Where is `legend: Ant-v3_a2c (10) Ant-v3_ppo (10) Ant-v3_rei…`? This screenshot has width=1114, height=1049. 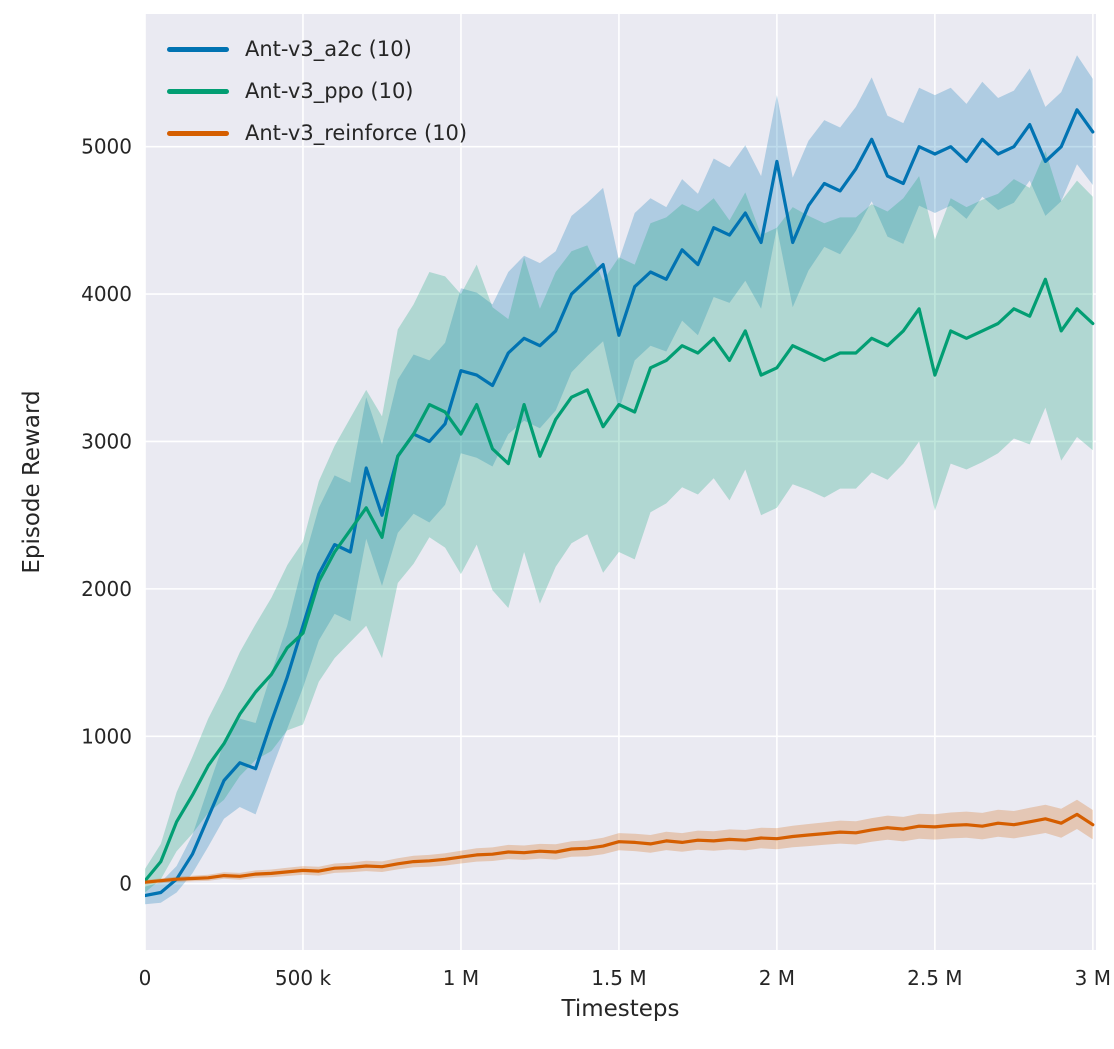 legend: Ant-v3_a2c (10) Ant-v3_ppo (10) Ant-v3_rei… is located at coordinates (317, 91).